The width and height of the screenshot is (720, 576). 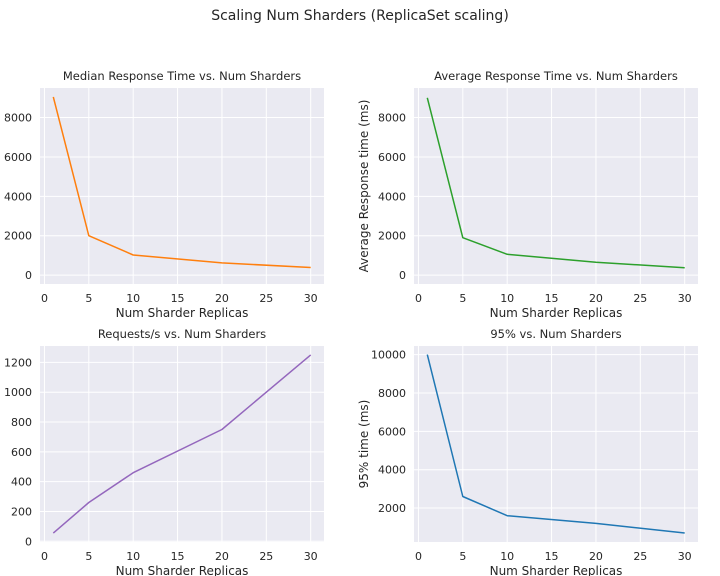 I want to click on y-tick-label: 600, so click(x=21, y=452).